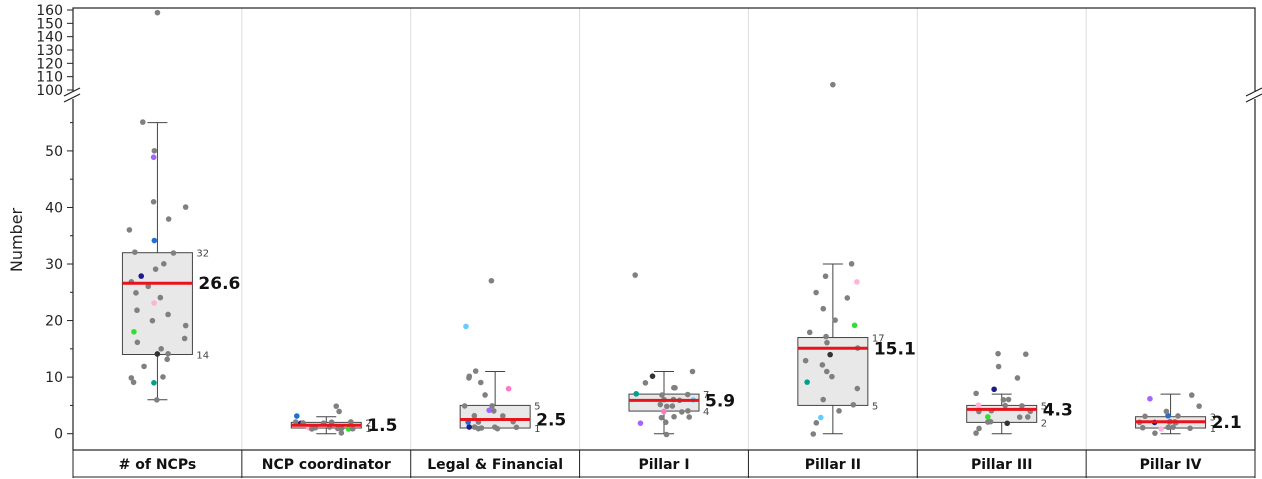  Describe the element at coordinates (54, 152) in the screenshot. I see `y-tick-label: 50` at that location.